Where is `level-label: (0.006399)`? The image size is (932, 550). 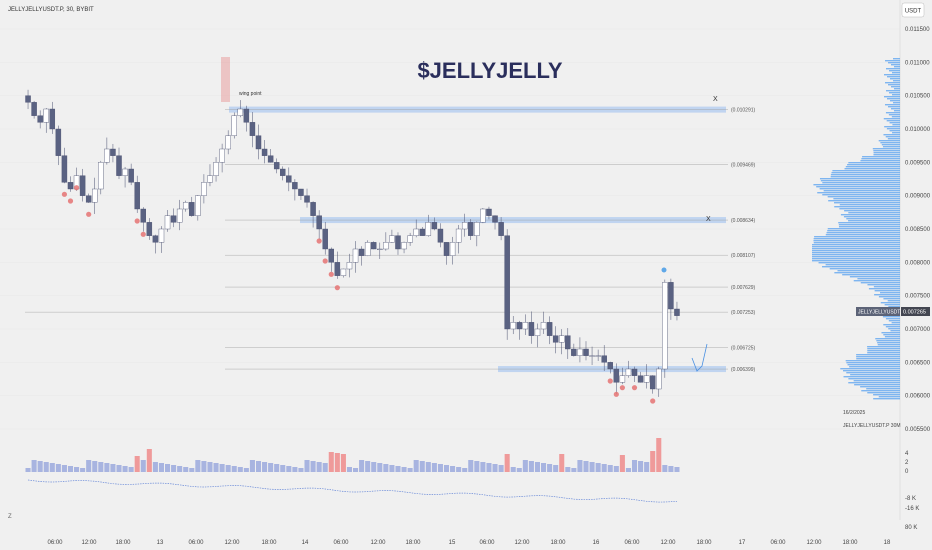 level-label: (0.006399) is located at coordinates (743, 370).